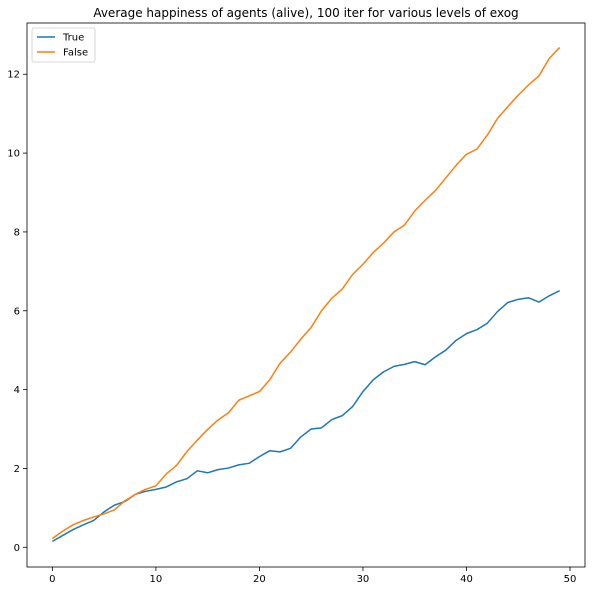  What do you see at coordinates (17, 469) in the screenshot?
I see `y-tick-label: 2` at bounding box center [17, 469].